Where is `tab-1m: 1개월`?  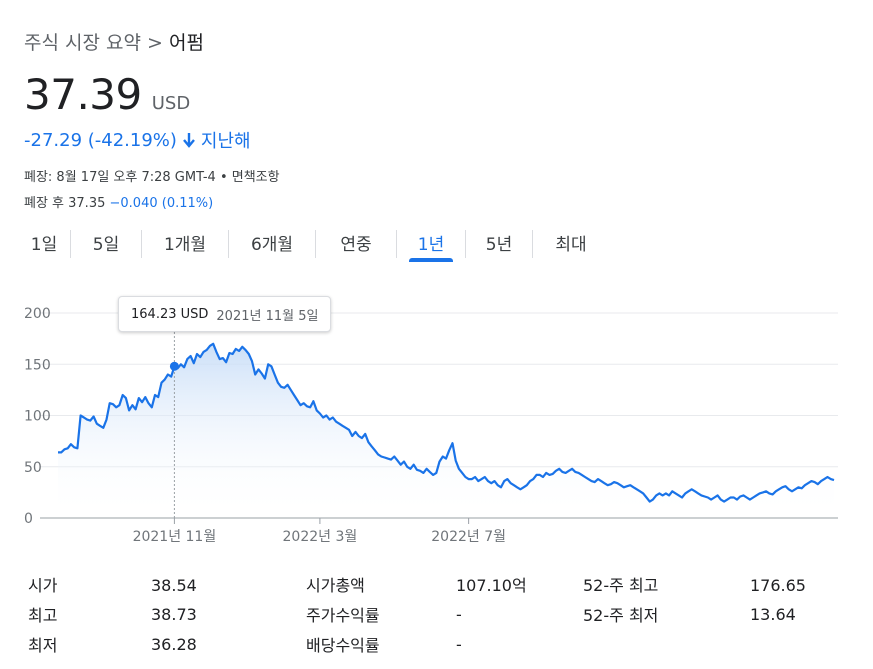
tab-1m: 1개월 is located at coordinates (185, 245).